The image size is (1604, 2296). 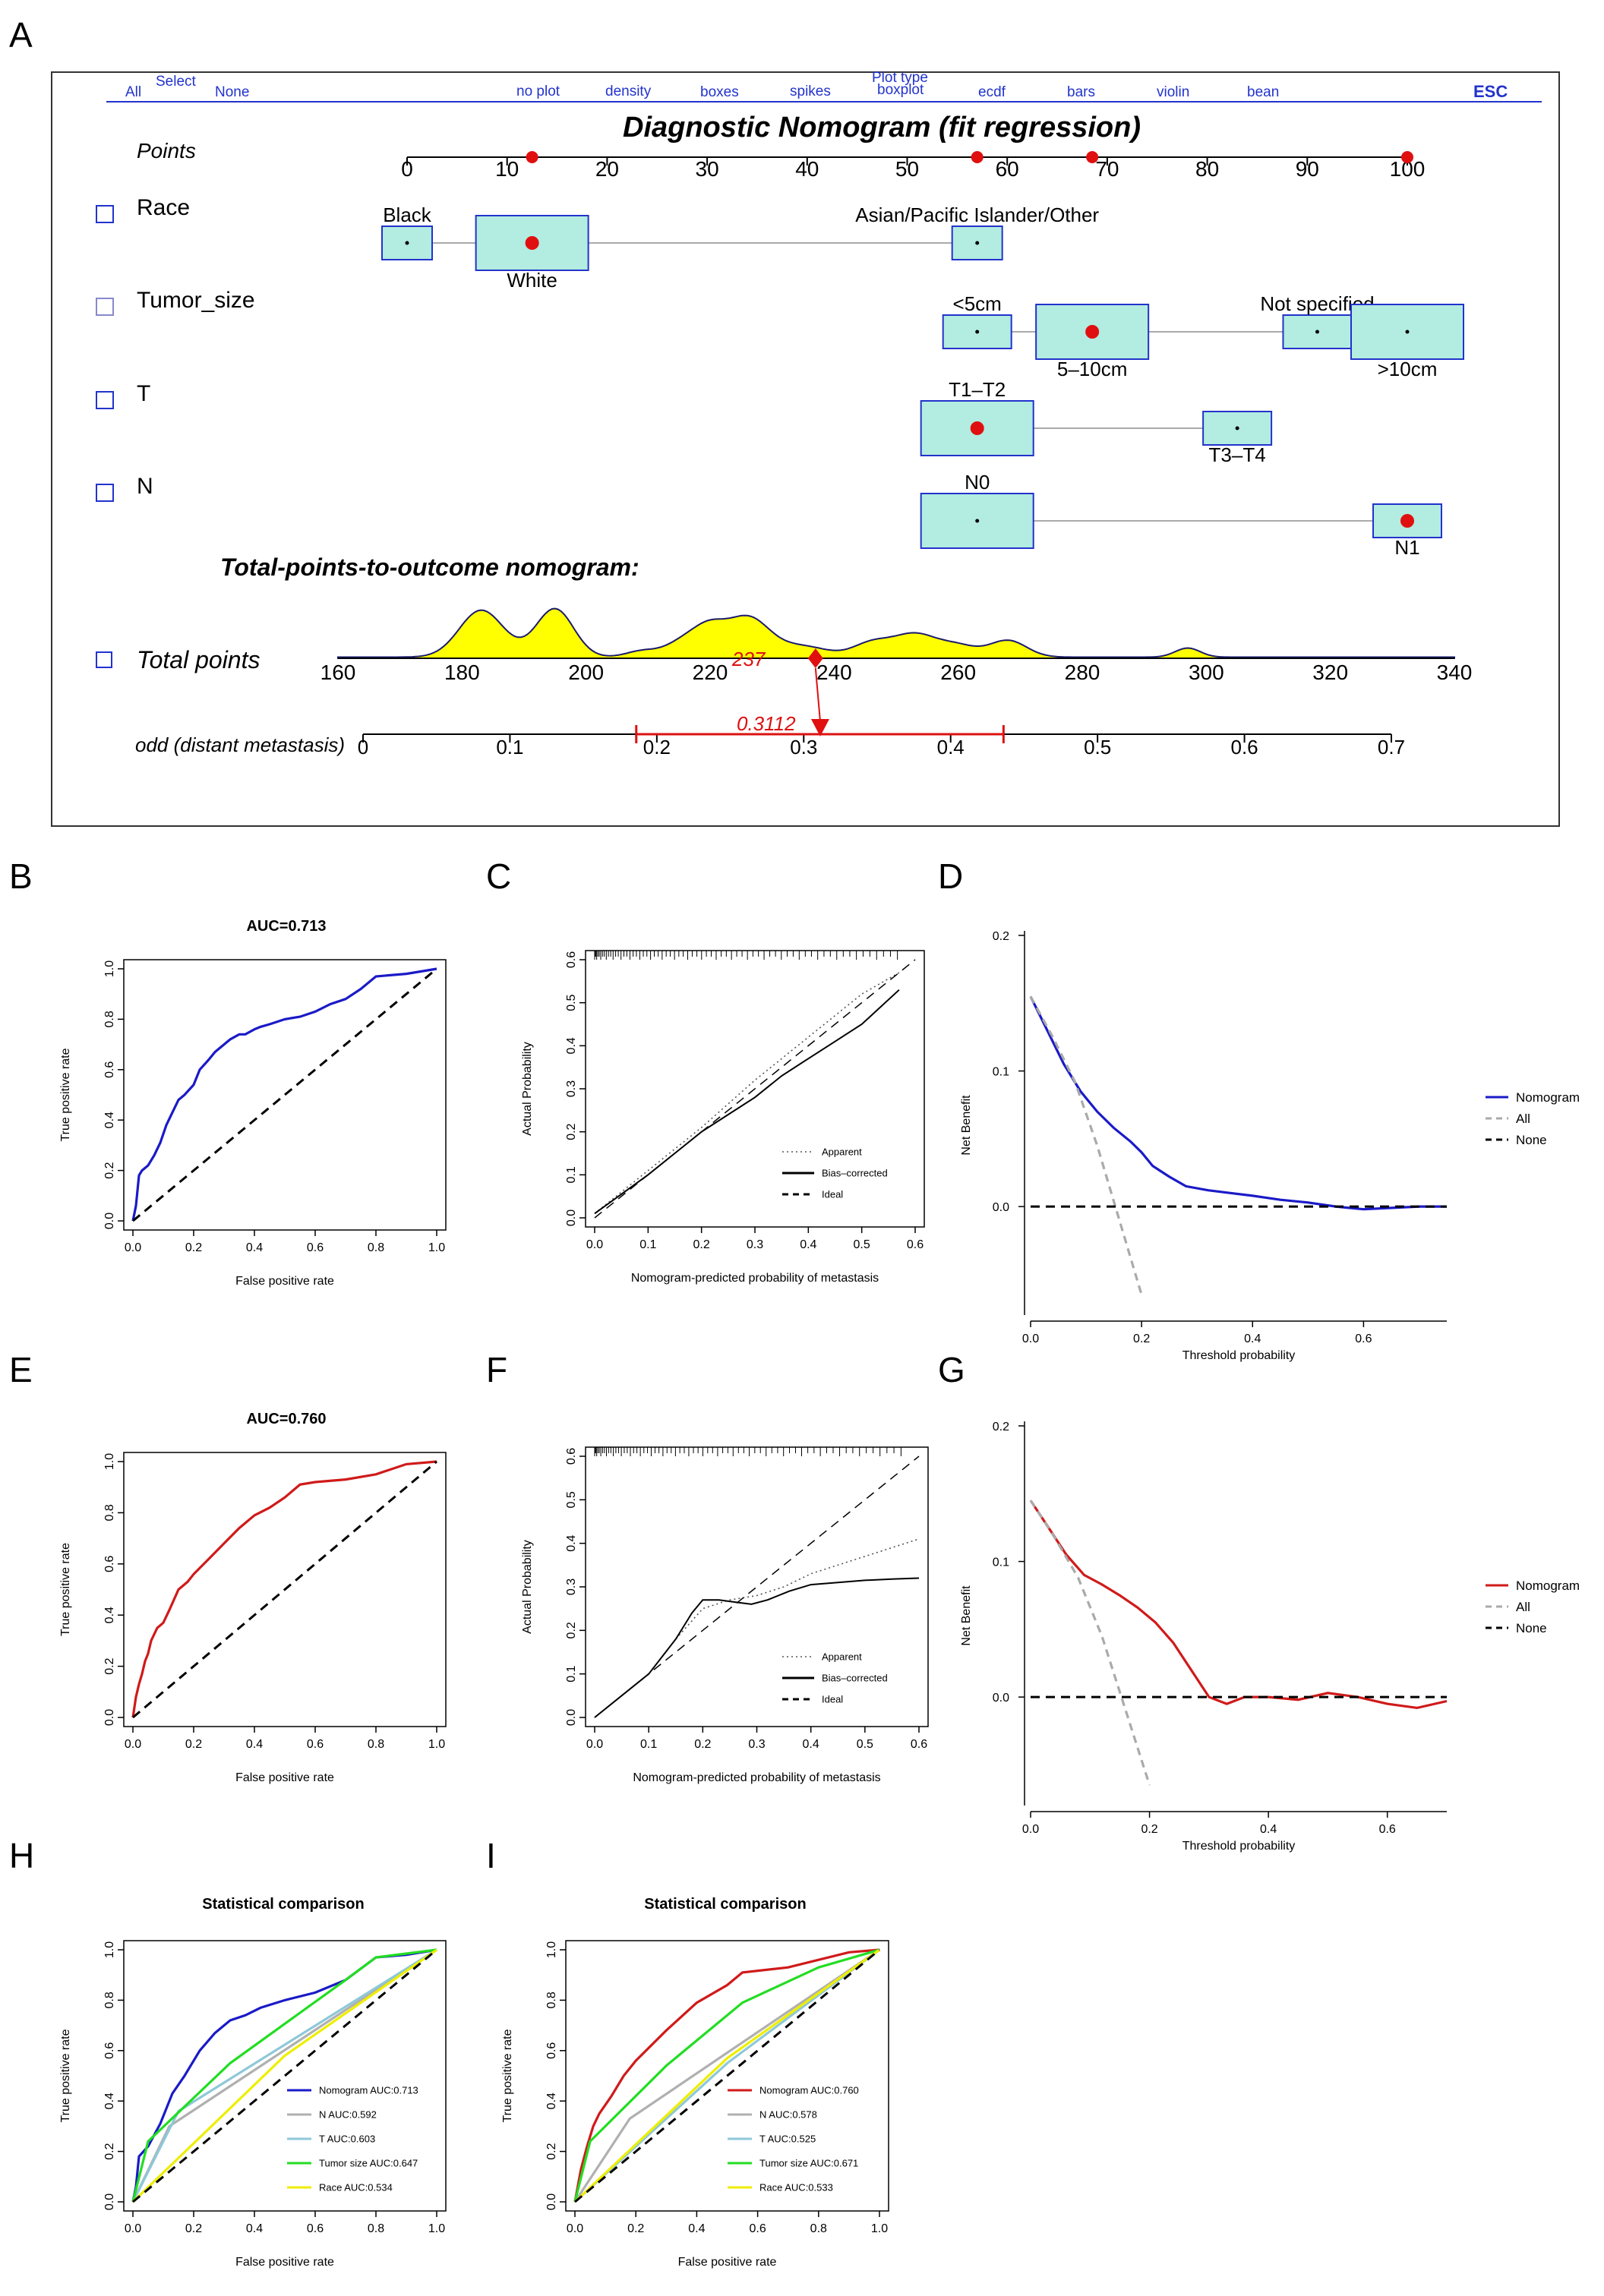 What do you see at coordinates (497, 1369) in the screenshot?
I see `panel-letter-f: F` at bounding box center [497, 1369].